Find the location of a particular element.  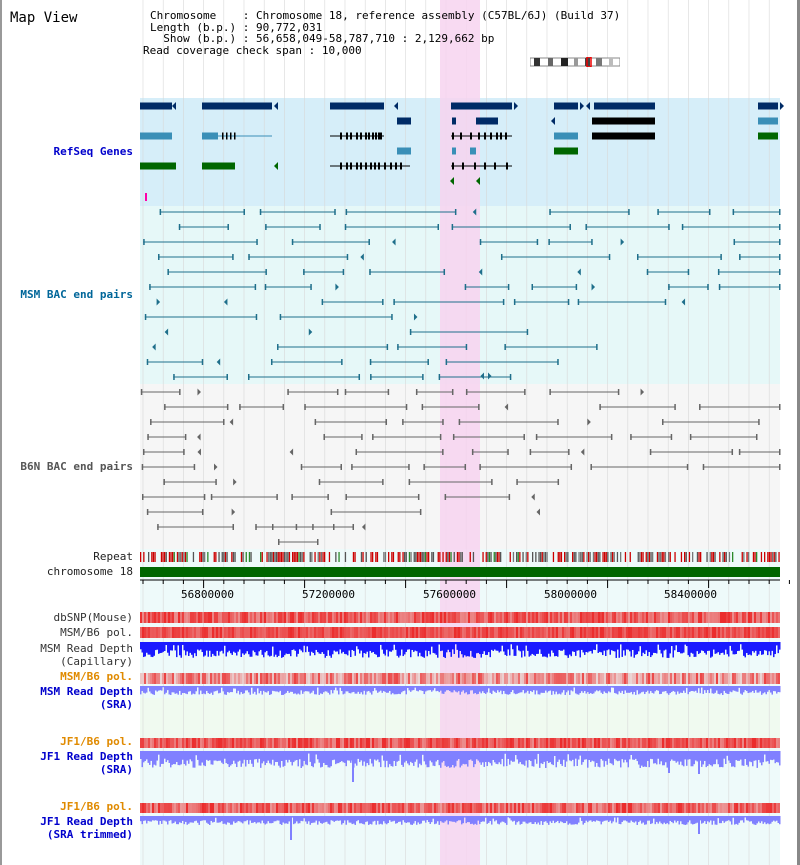

read-depth-spike is located at coordinates (291, 828).